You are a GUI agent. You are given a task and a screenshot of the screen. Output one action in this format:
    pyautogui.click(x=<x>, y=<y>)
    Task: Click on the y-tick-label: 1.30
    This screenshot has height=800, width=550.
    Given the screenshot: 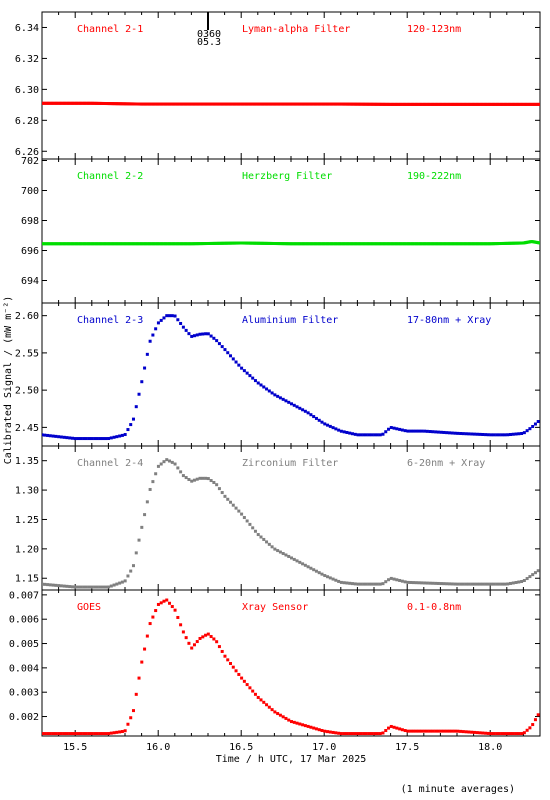 What is the action you would take?
    pyautogui.click(x=27, y=491)
    